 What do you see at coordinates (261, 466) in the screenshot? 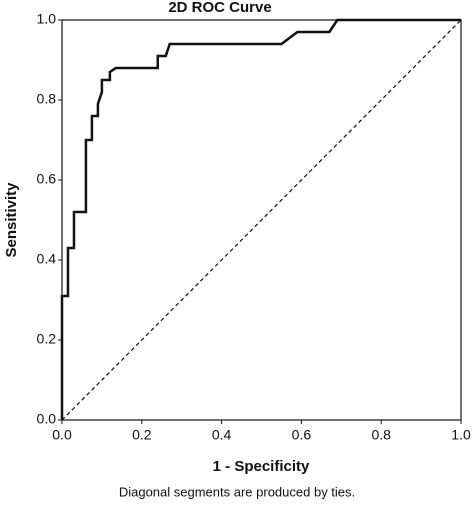
I see `x-axis-label: 1 - Specificity` at bounding box center [261, 466].